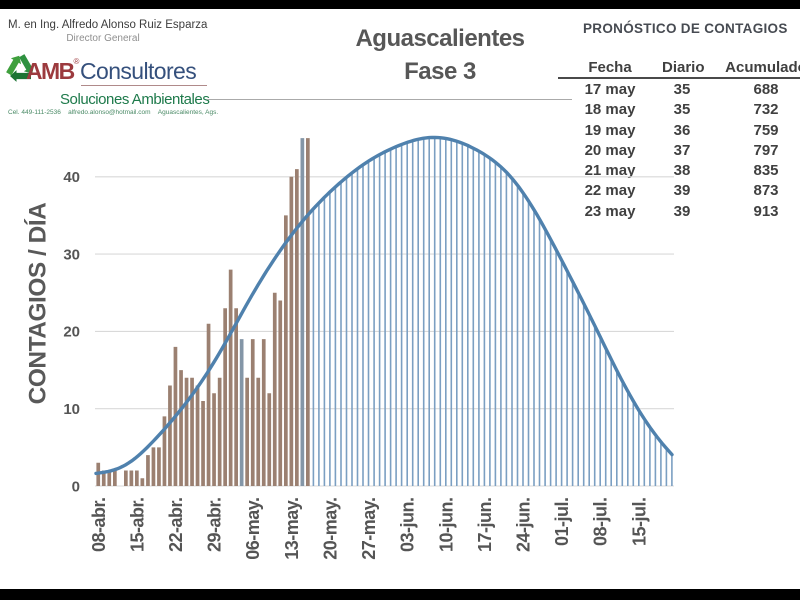  I want to click on svg-text: 40, so click(71, 177).